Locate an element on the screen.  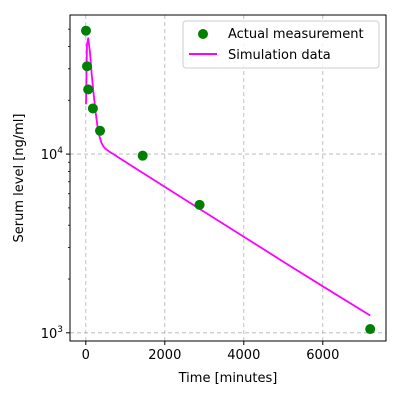
y-tick-label: 10³ is located at coordinates (52, 333).